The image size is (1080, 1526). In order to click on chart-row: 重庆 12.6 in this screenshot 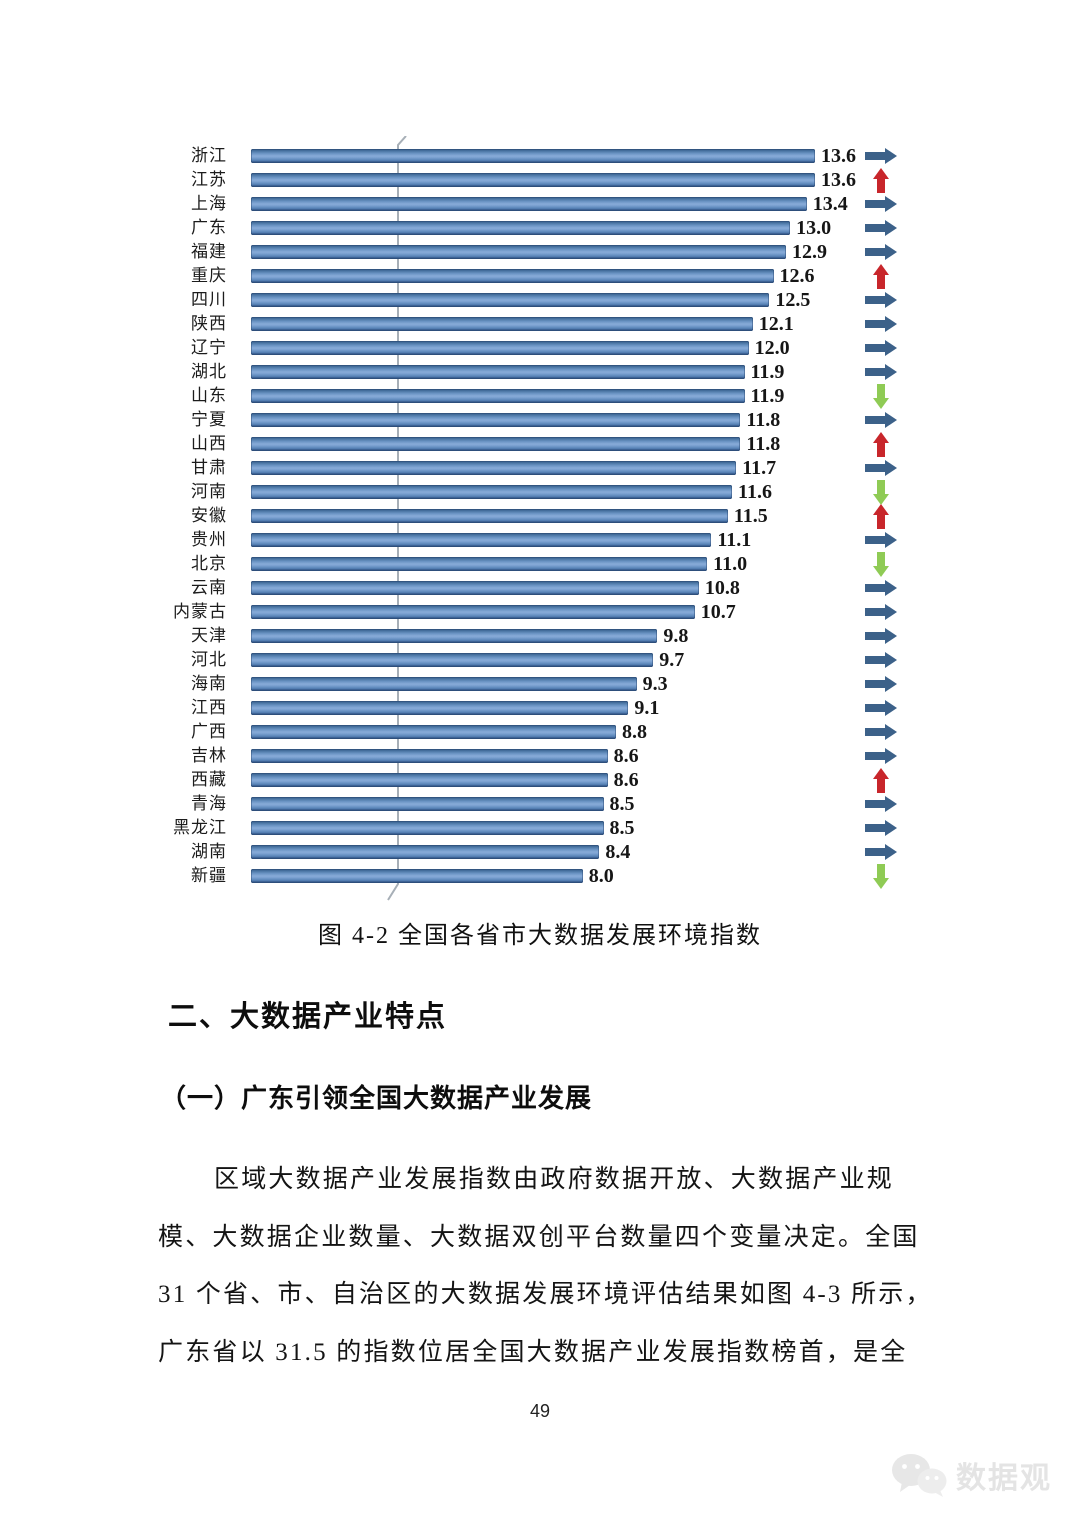, I will do `click(545, 276)`.